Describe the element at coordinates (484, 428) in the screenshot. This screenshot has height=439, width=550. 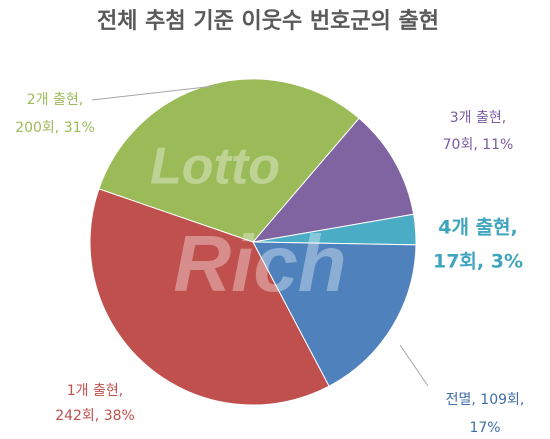
I see `data-label: 17%` at that location.